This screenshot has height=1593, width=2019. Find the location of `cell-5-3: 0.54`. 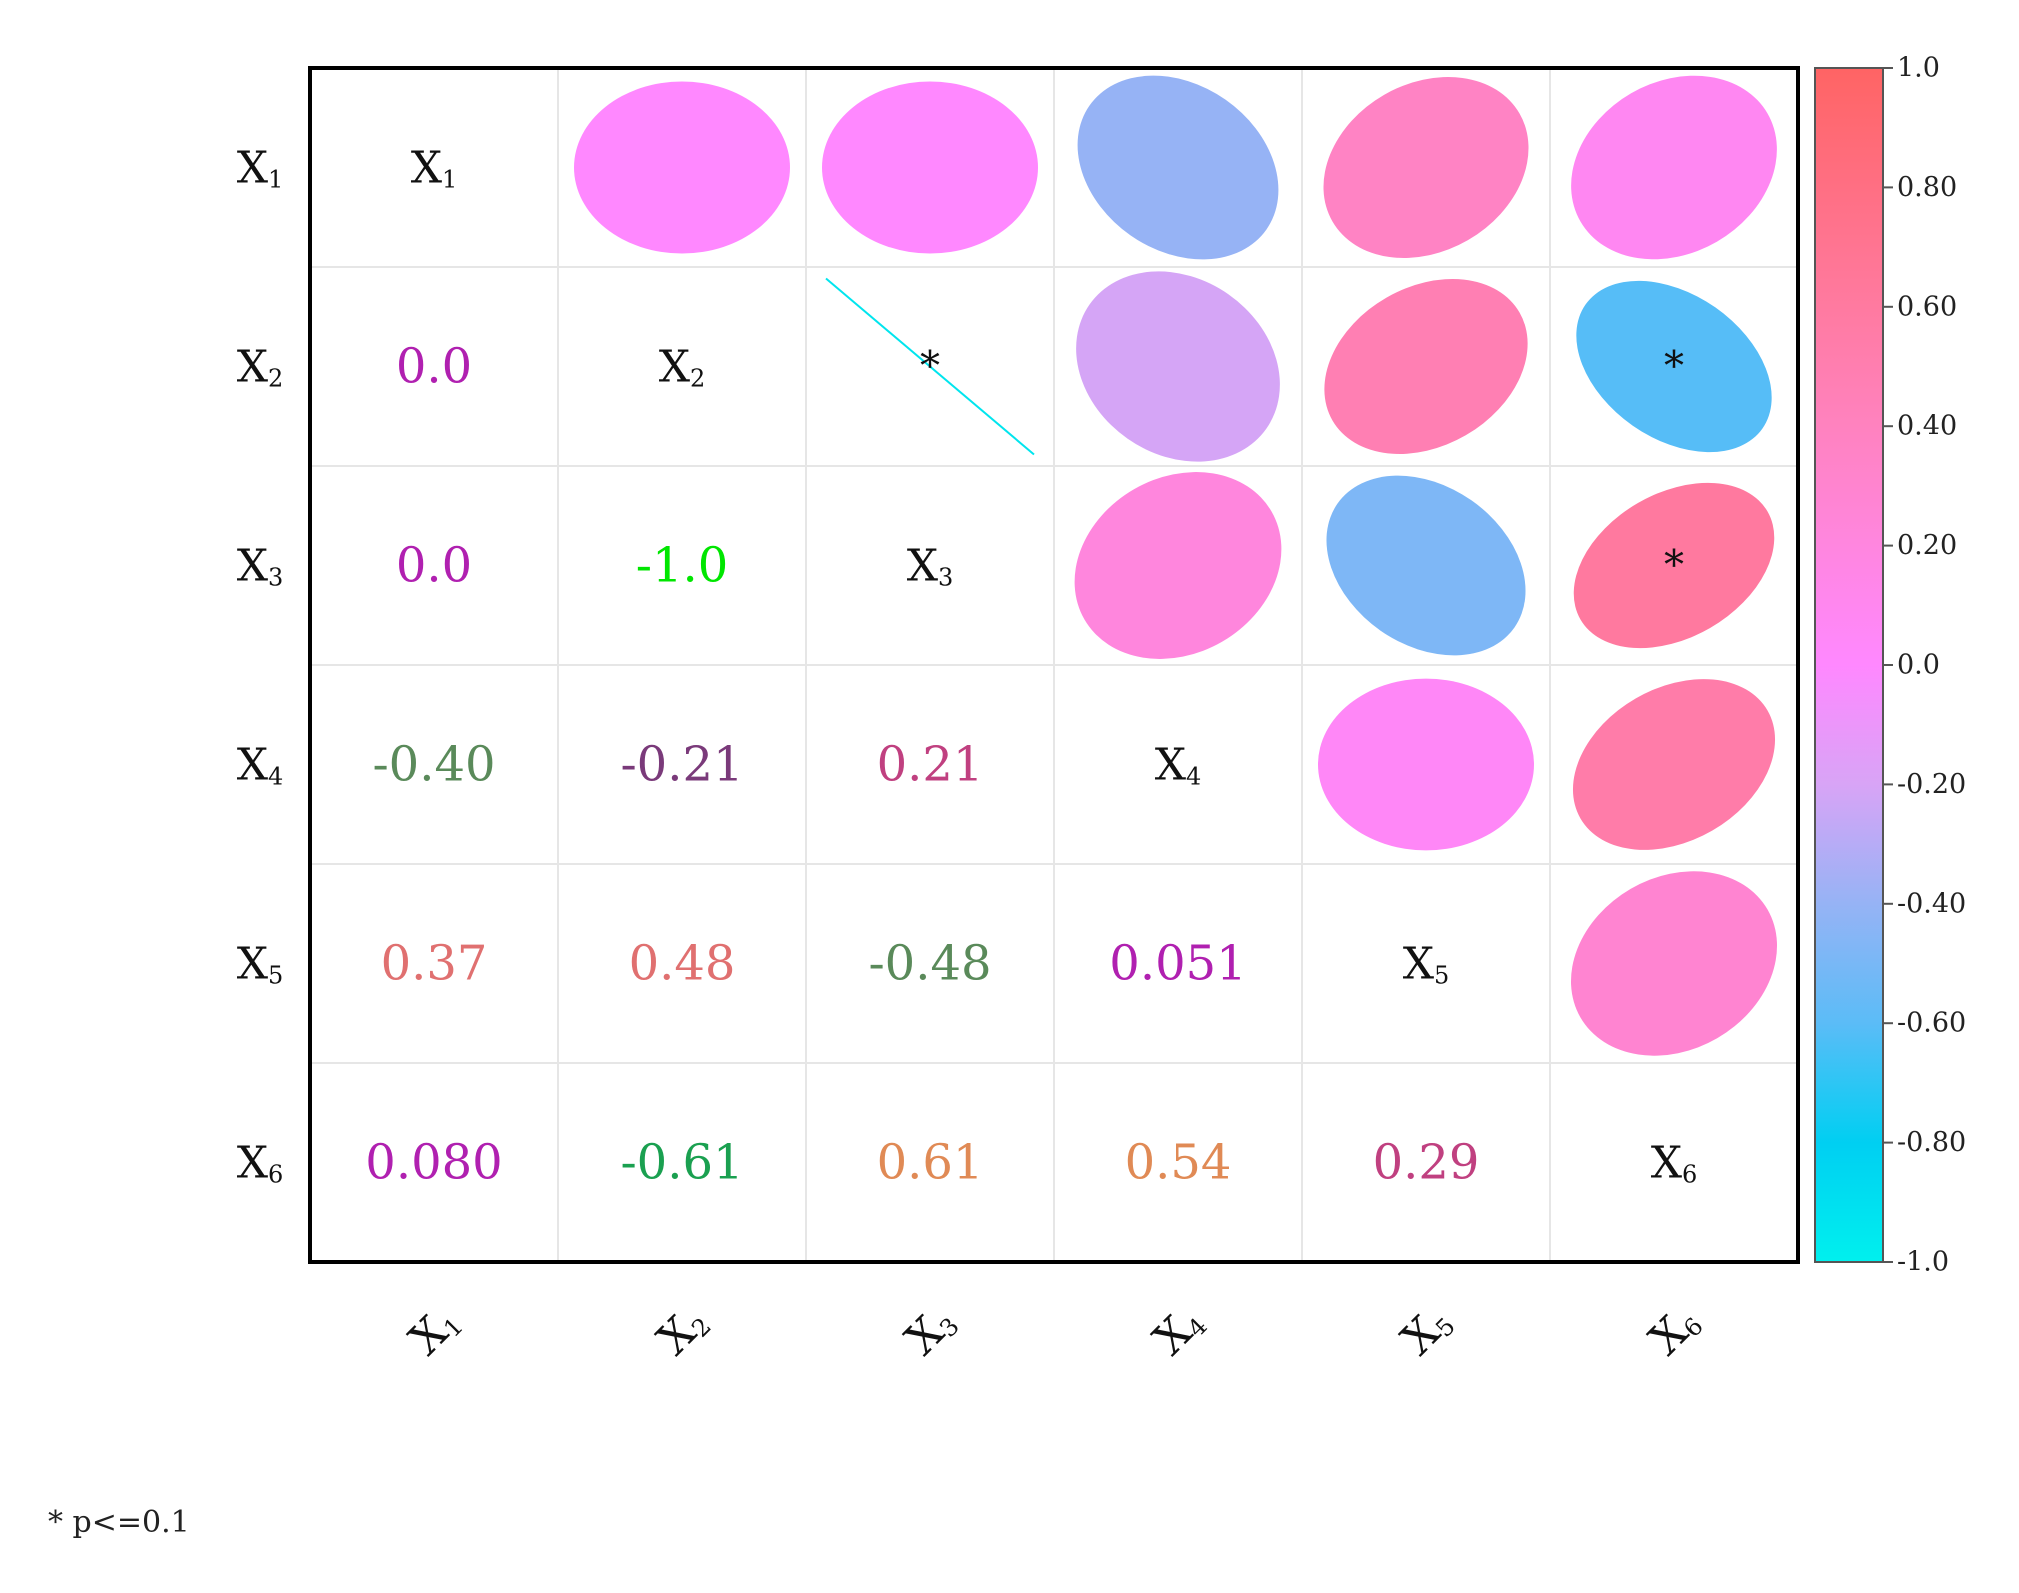

cell-5-3: 0.54 is located at coordinates (1178, 1163).